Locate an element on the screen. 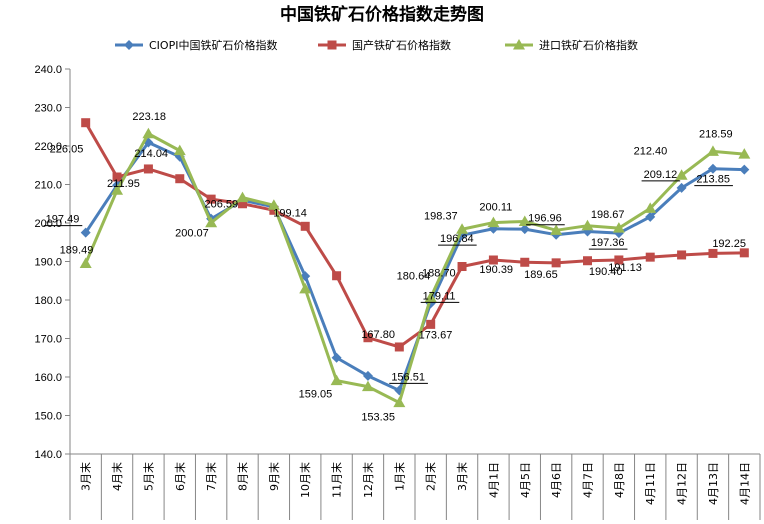 The height and width of the screenshot is (524, 764). x-tick-label: 8月末 is located at coordinates (243, 476).